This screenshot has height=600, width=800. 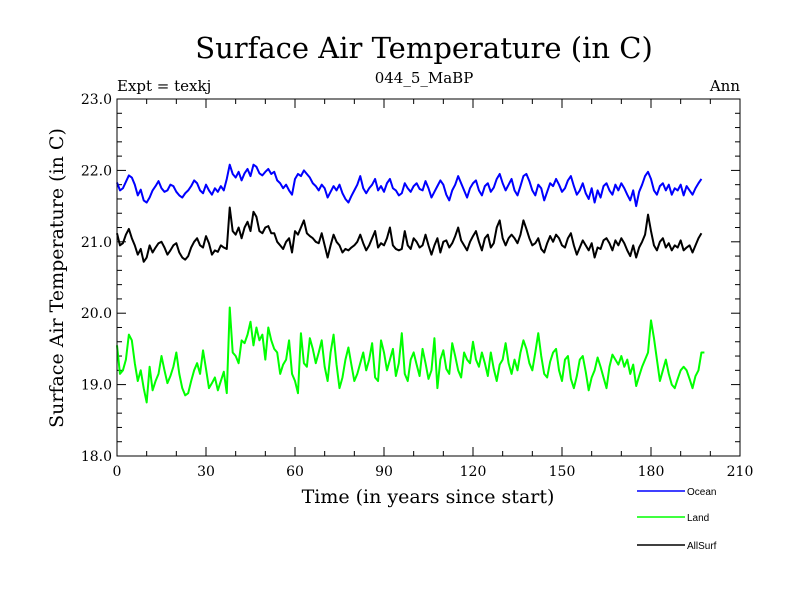 I want to click on legend-label-land: Land, so click(x=698, y=518).